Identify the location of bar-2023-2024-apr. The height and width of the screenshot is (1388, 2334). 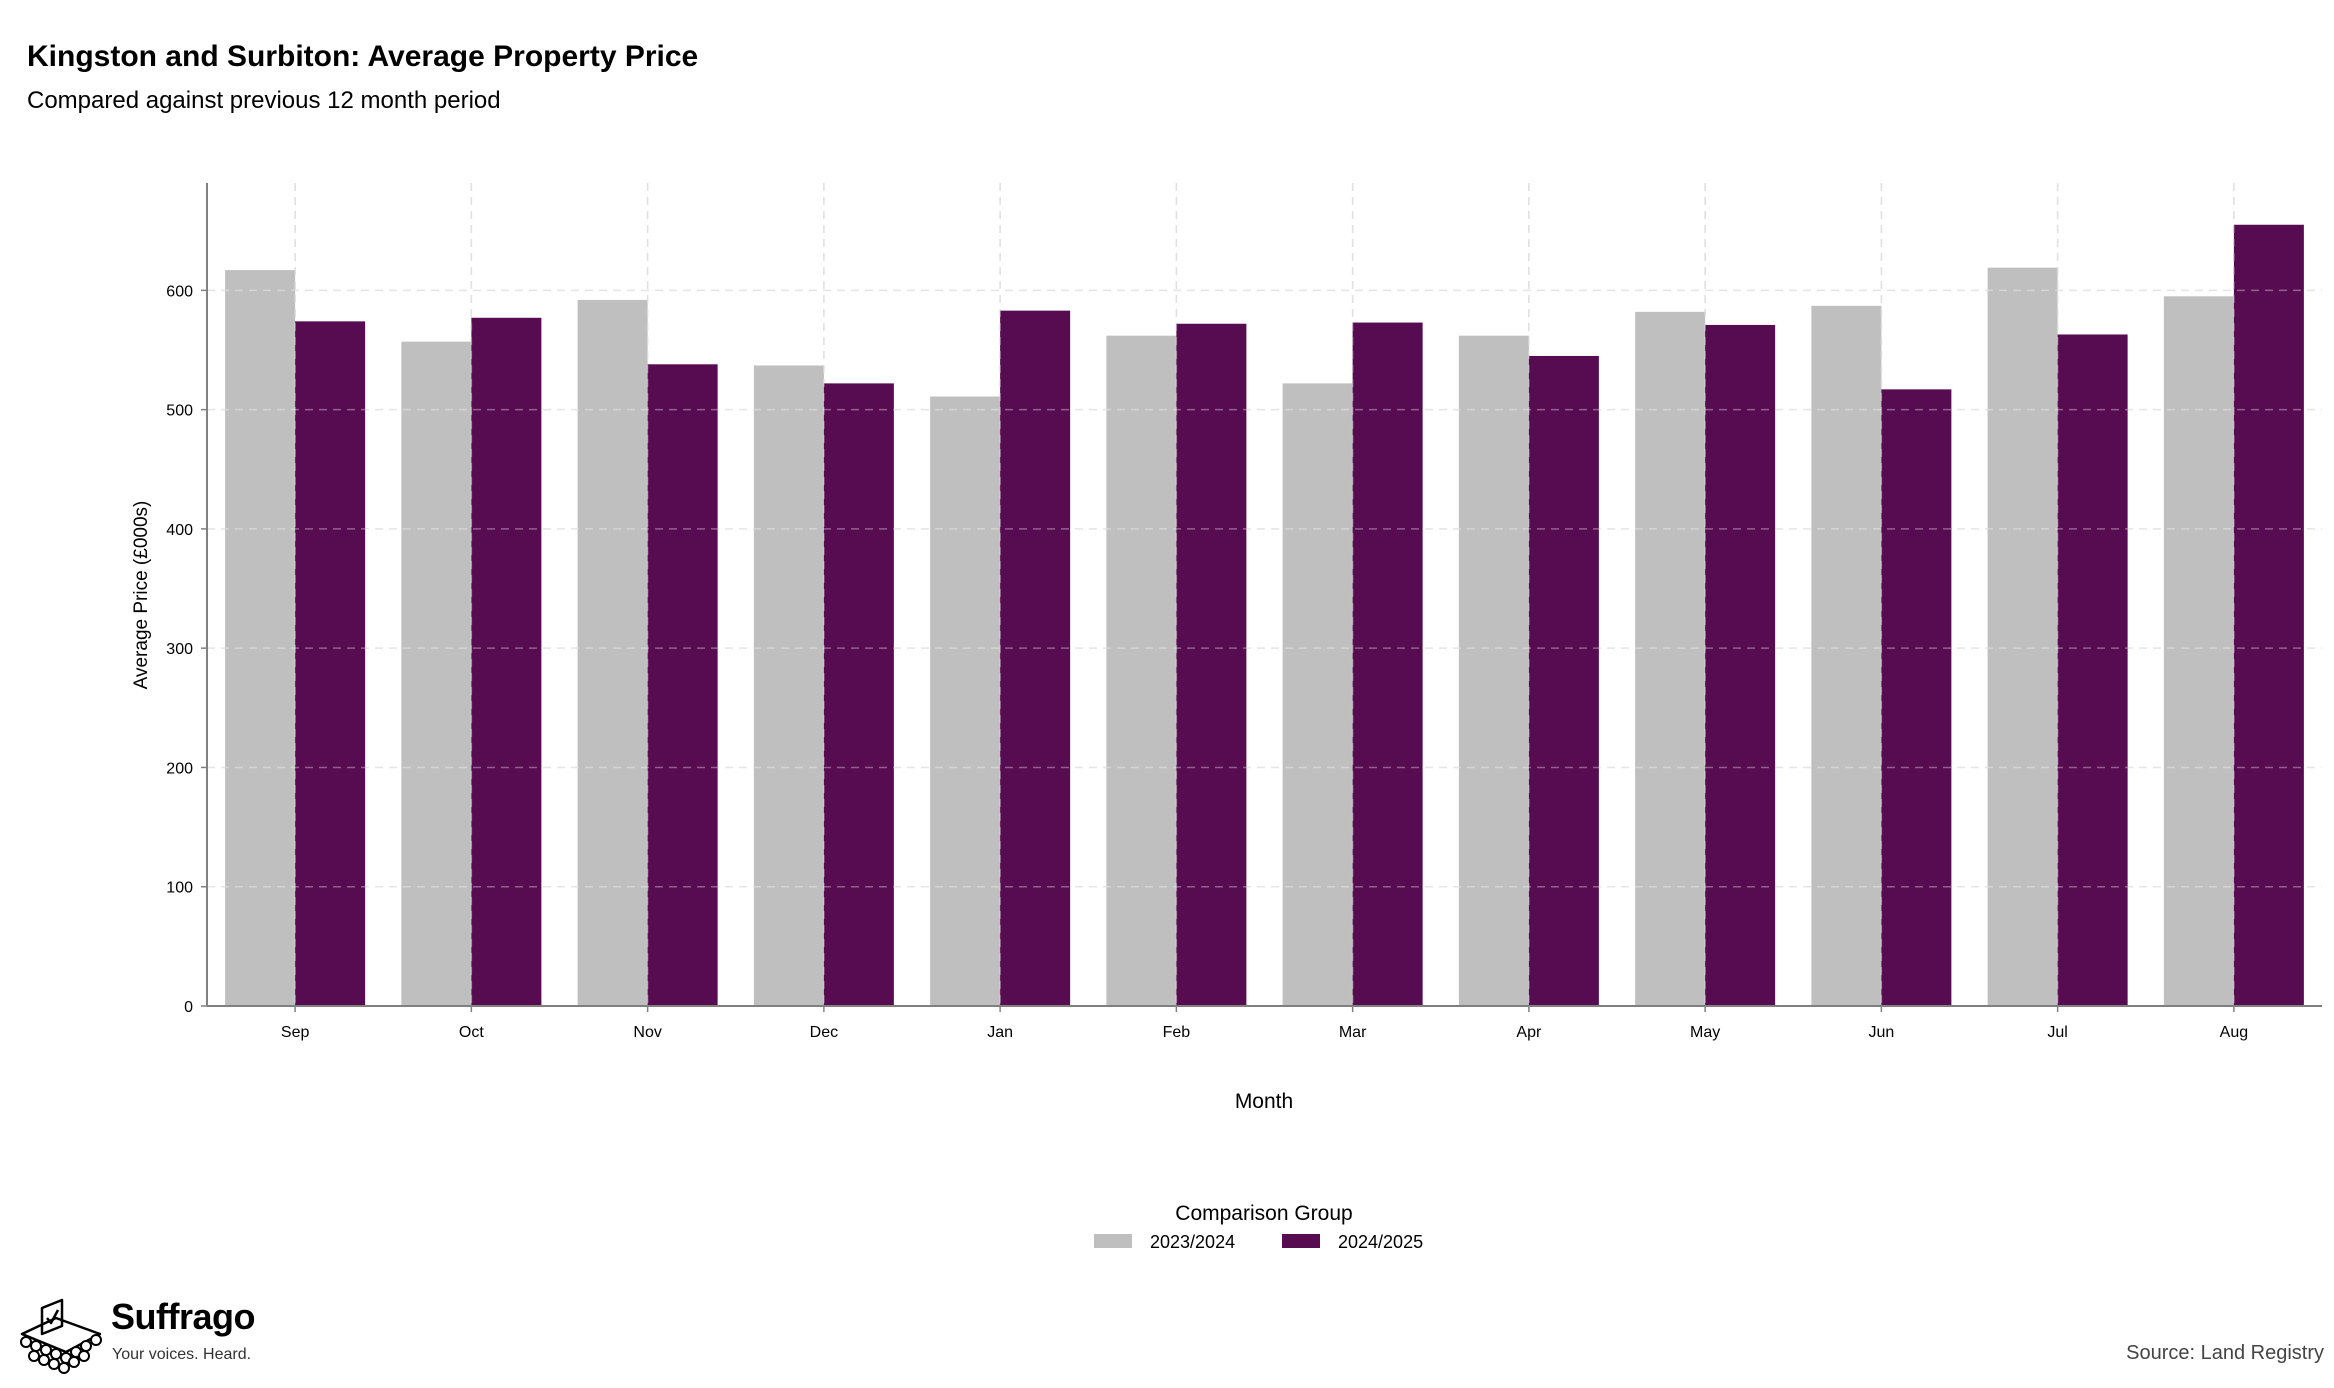
(1493, 670).